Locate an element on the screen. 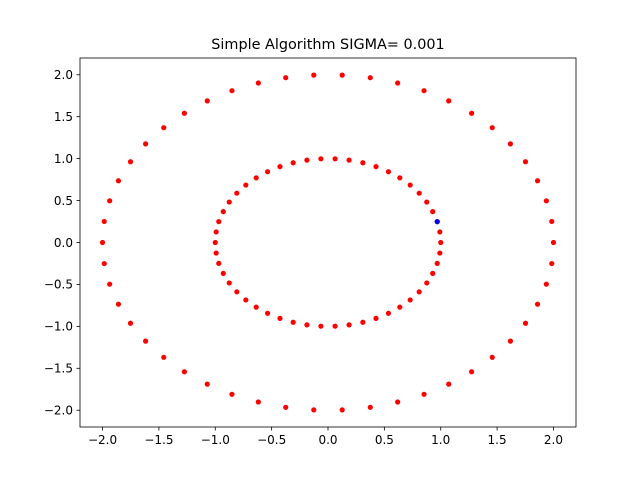 The width and height of the screenshot is (640, 480). x-tick-label: 1.0 is located at coordinates (440, 440).